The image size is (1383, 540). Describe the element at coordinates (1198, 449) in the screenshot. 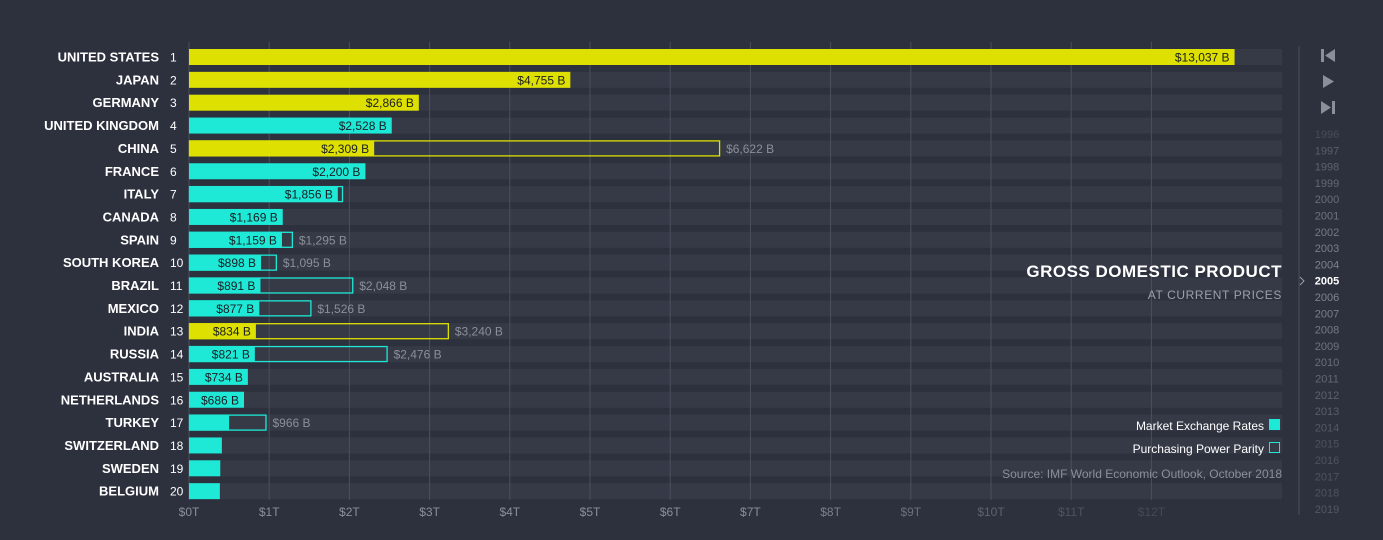

I see `legend-ppp-label: Purchasing Power Parity` at that location.